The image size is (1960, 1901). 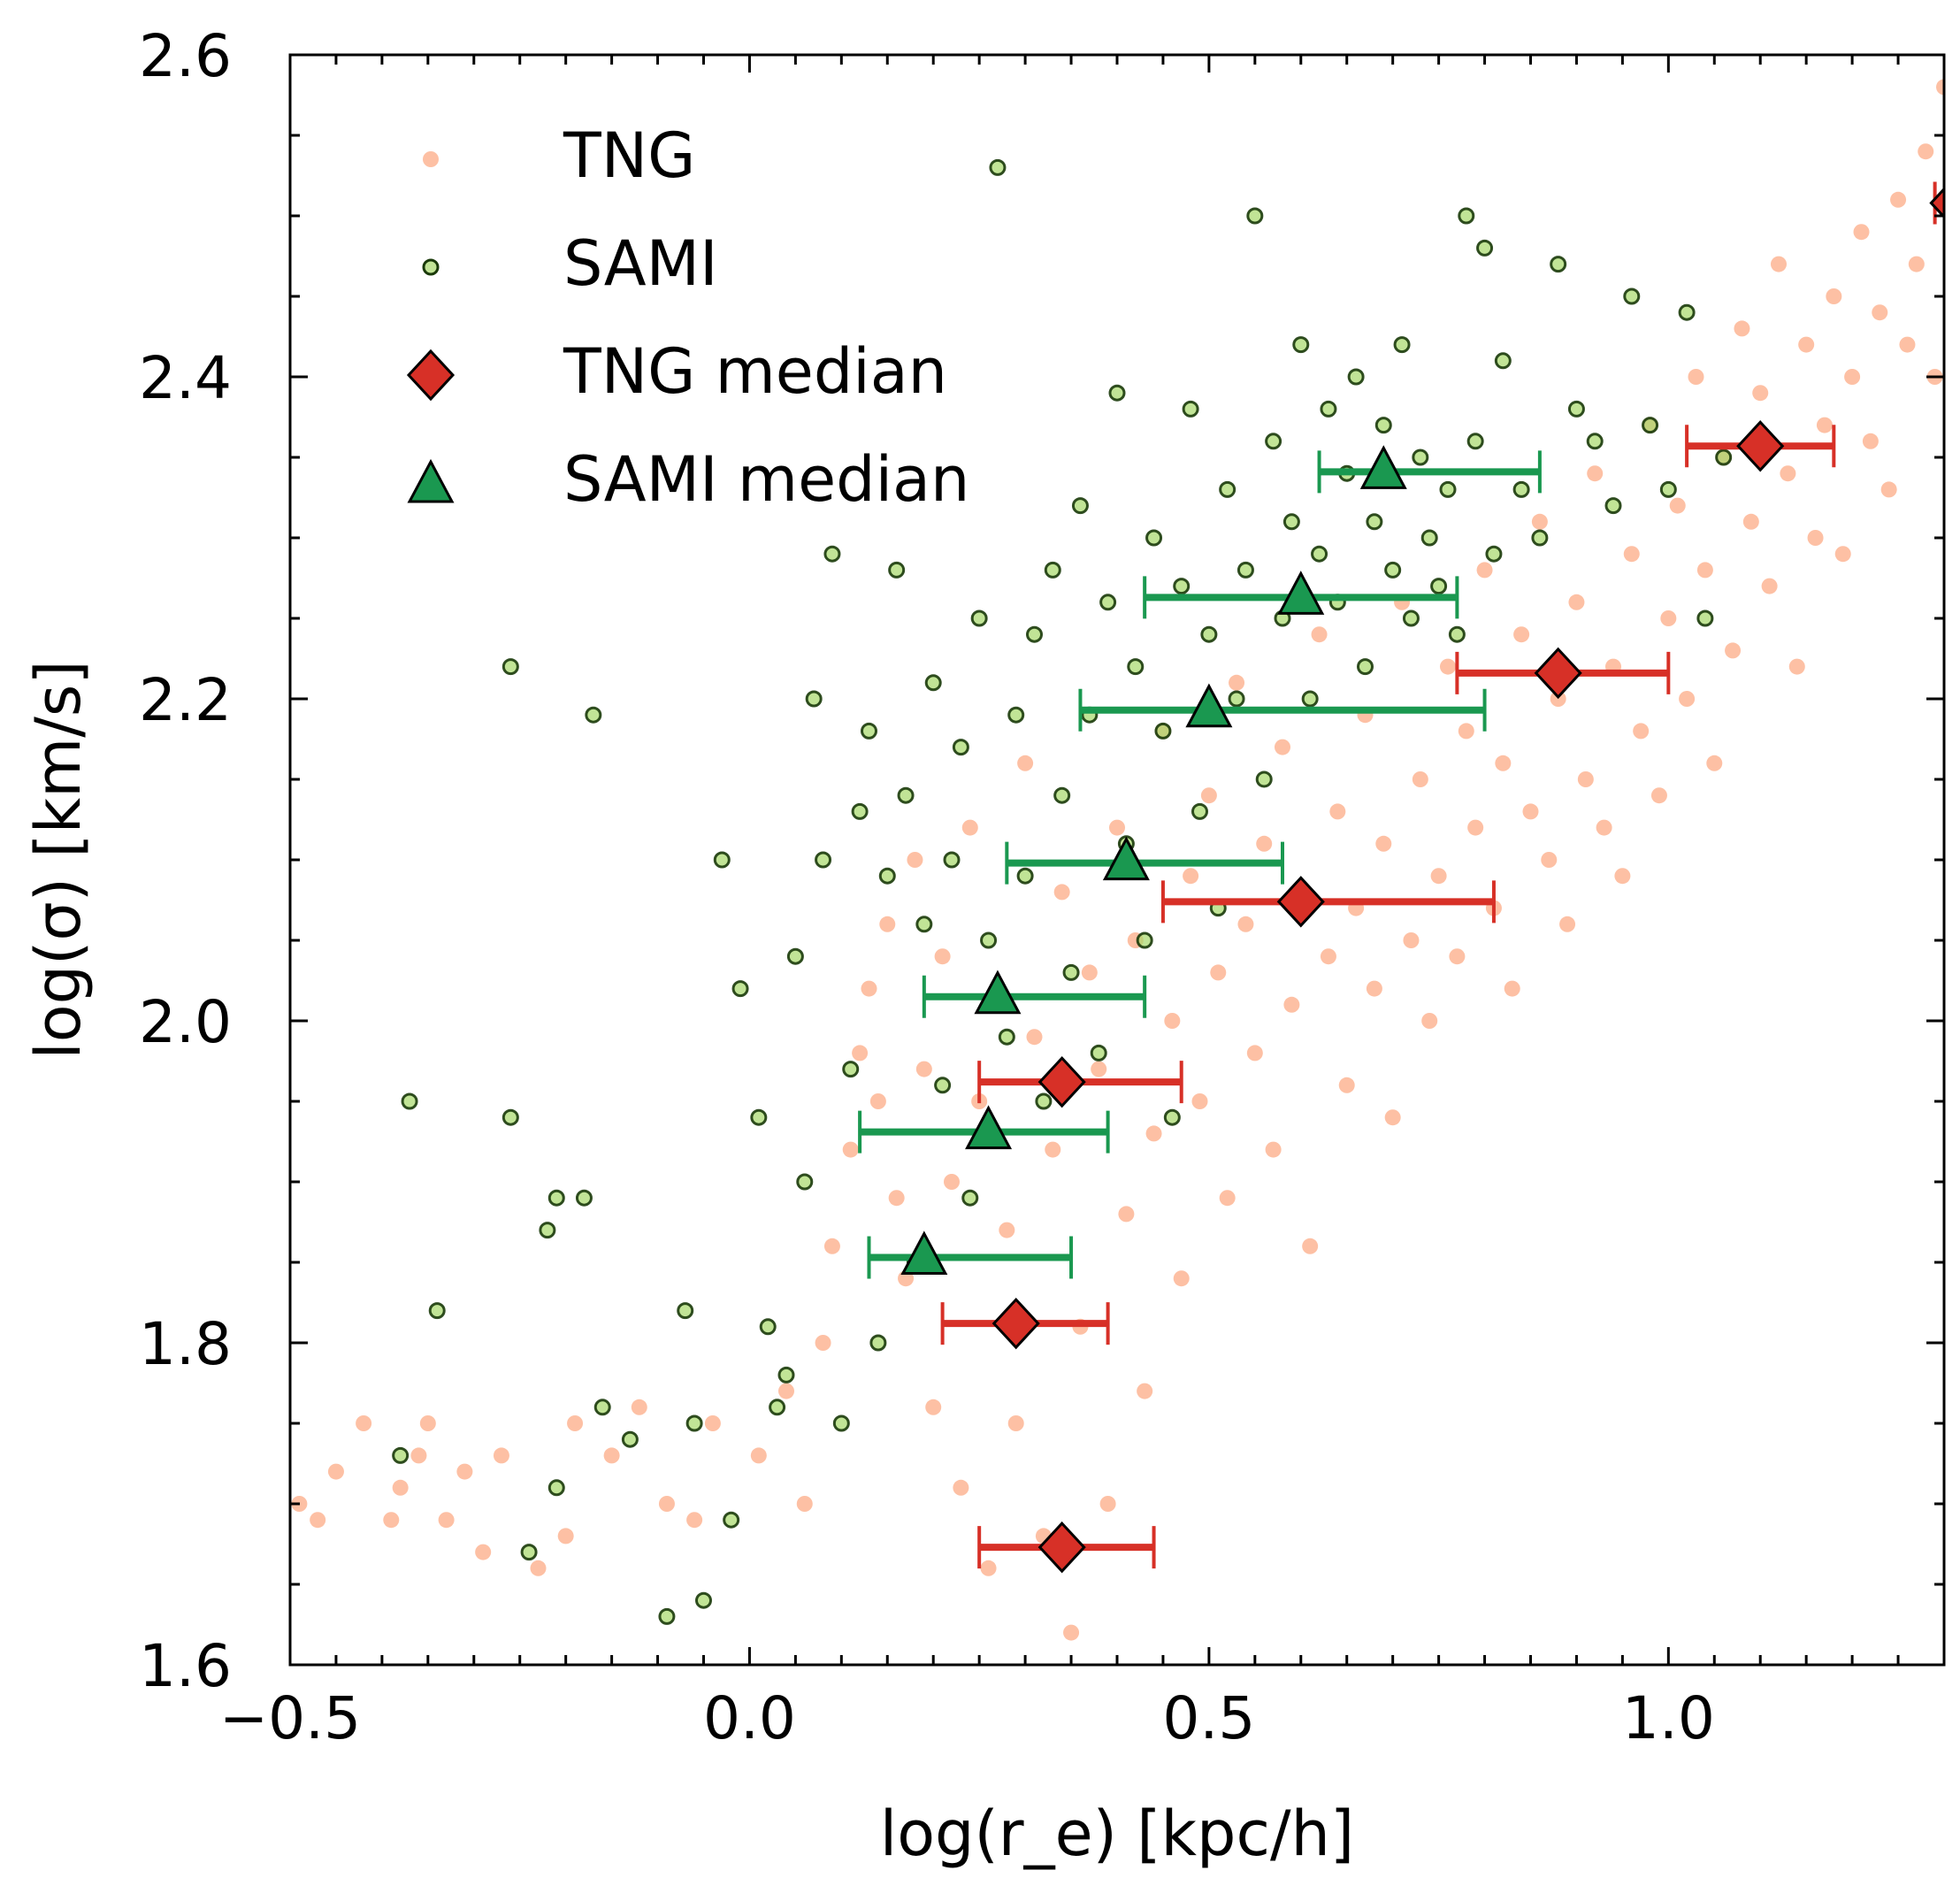 I want to click on tng-median-2-marker, so click(x=1061, y=1082).